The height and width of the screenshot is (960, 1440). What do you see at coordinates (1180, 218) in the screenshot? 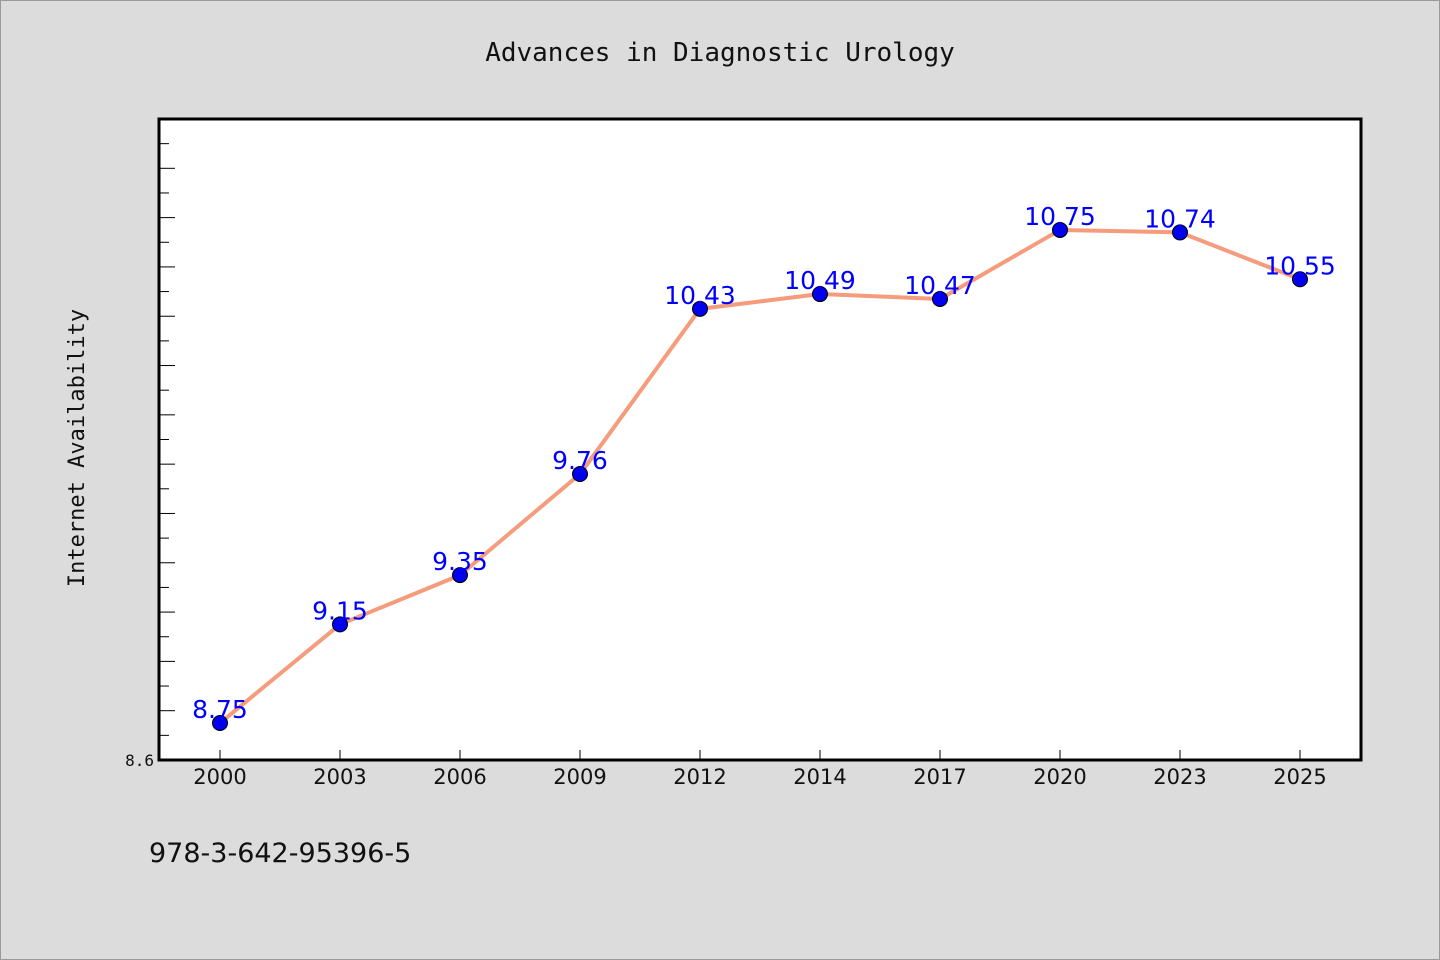
I see `data-label: 10.74` at bounding box center [1180, 218].